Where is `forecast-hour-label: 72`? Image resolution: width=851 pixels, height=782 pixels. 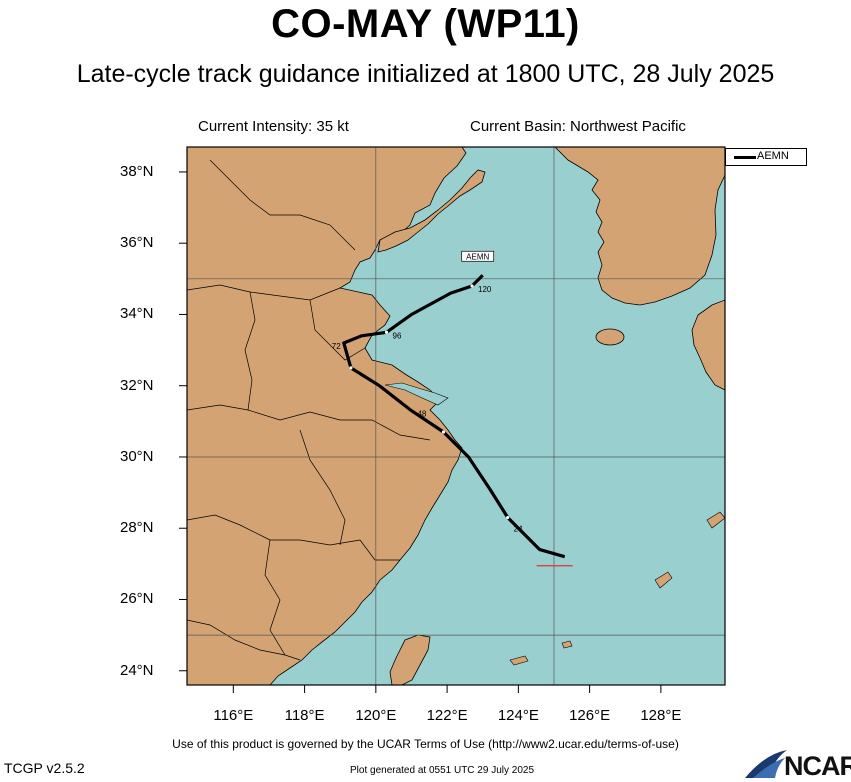
forecast-hour-label: 72 is located at coordinates (336, 346).